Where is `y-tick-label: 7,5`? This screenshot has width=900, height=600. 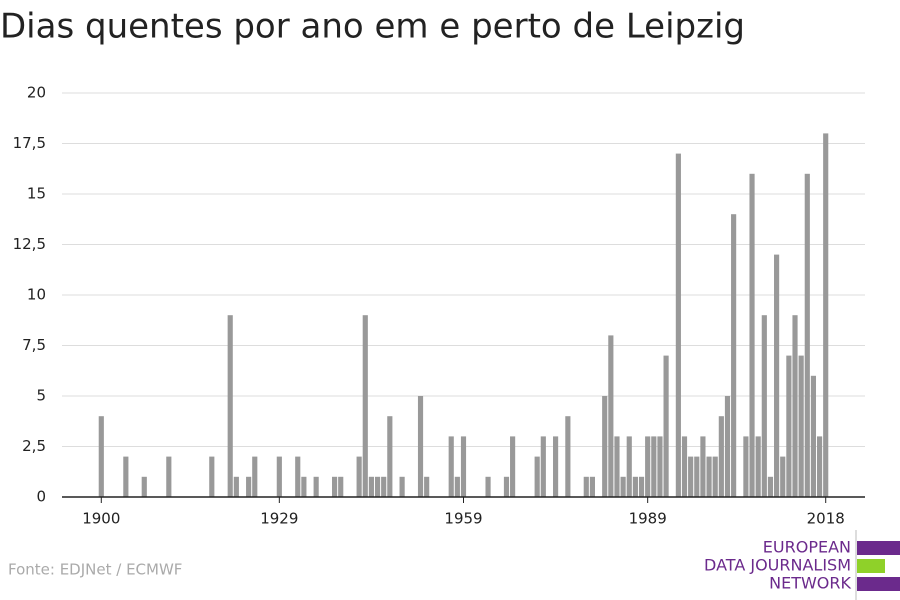
y-tick-label: 7,5 is located at coordinates (34, 345).